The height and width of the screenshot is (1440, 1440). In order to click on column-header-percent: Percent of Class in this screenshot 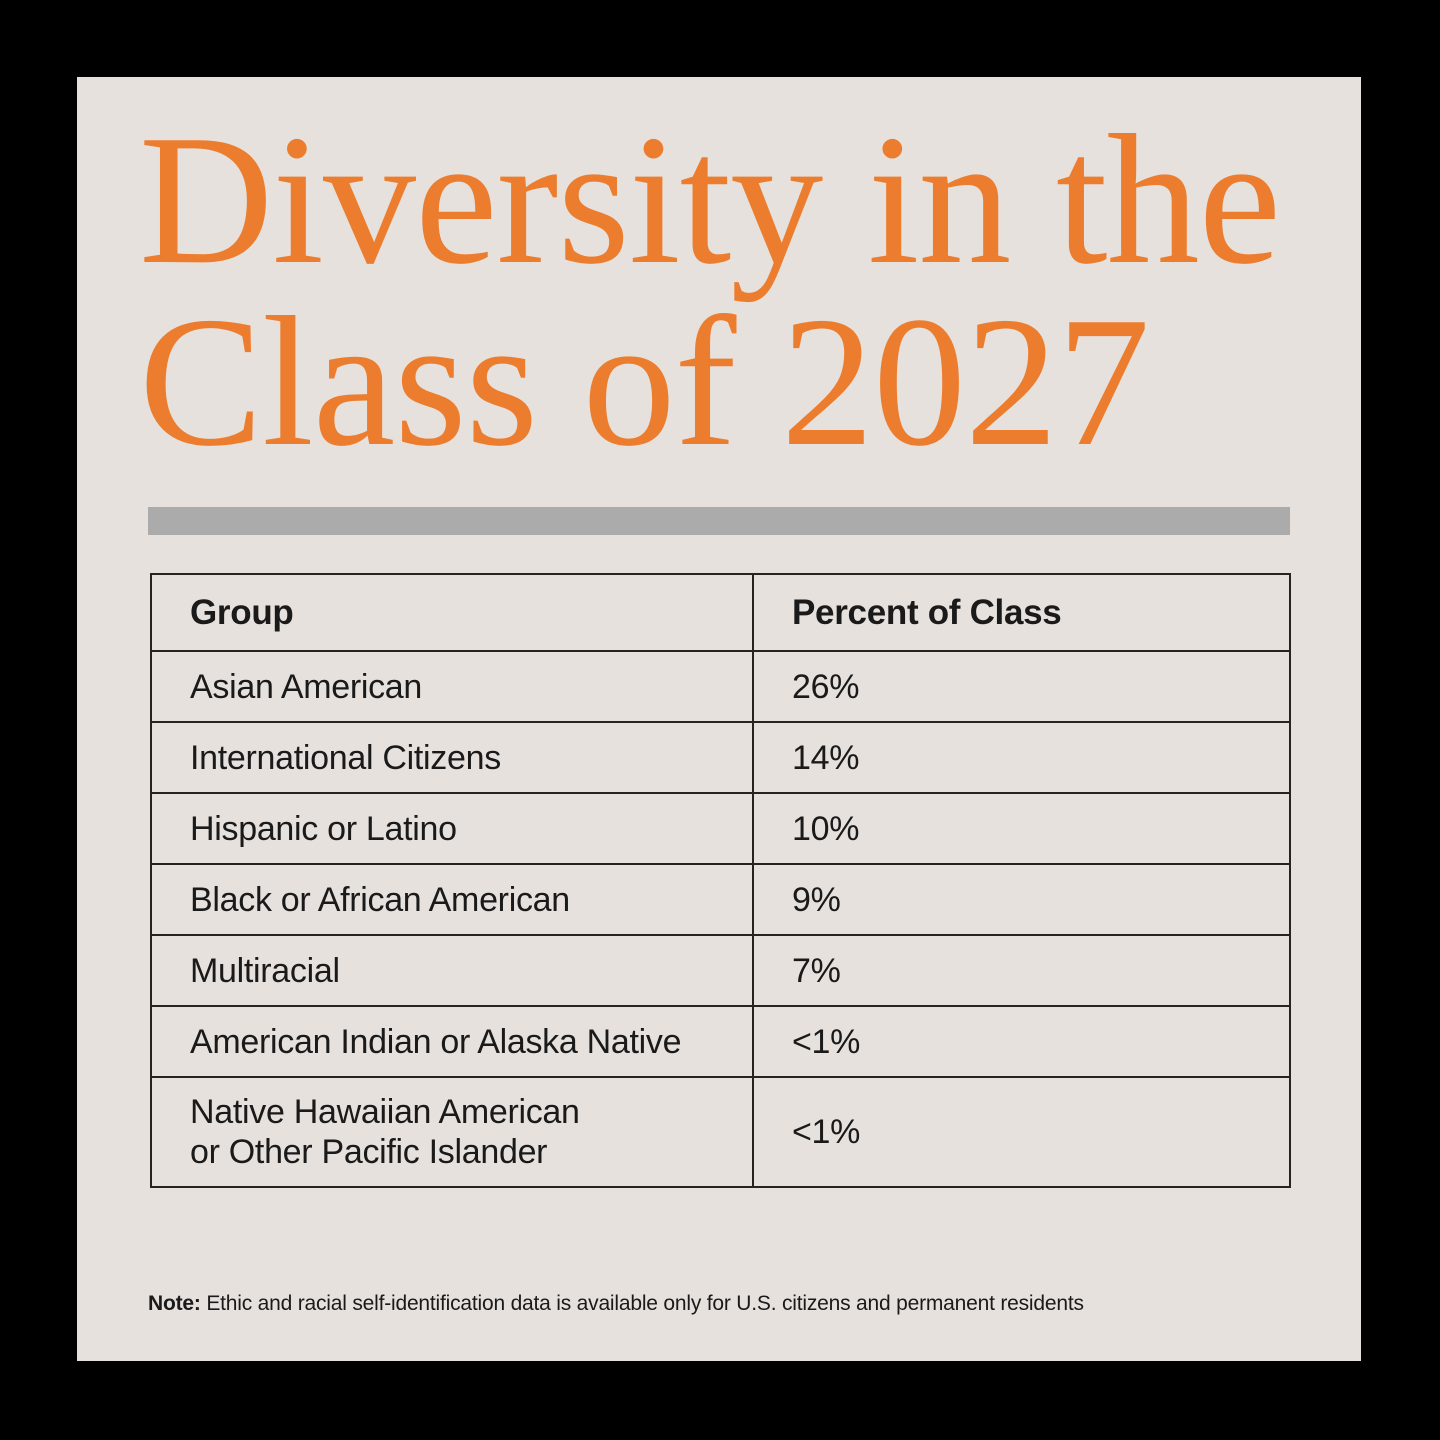, I will do `click(1021, 612)`.